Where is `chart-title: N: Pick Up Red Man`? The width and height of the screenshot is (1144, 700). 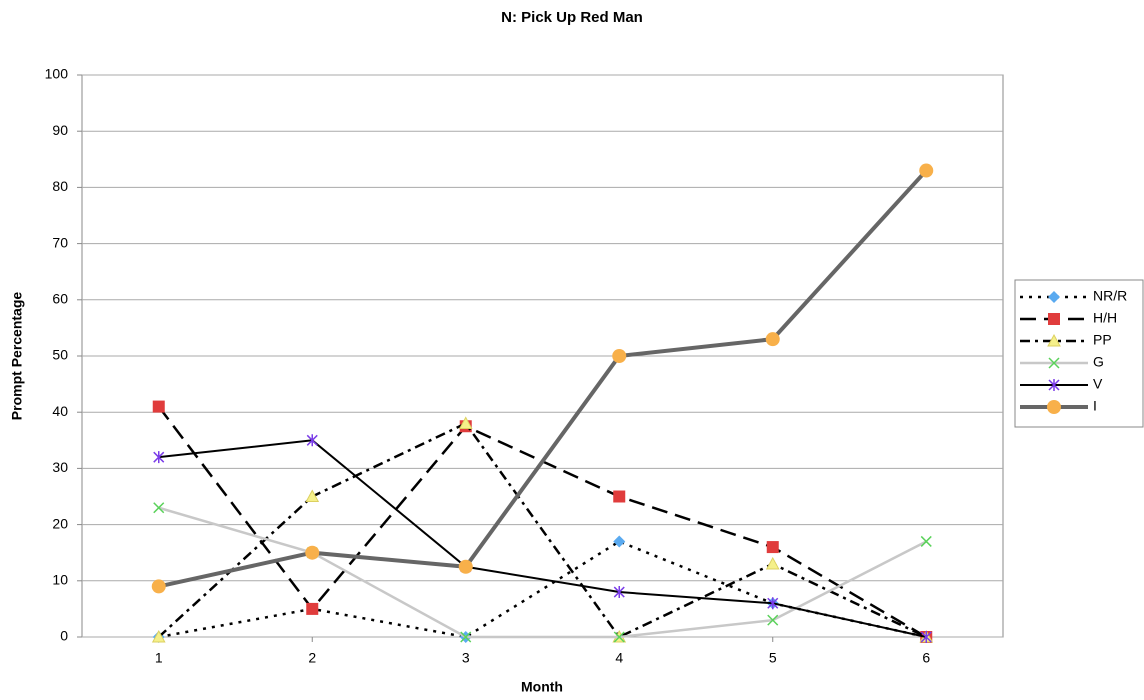 chart-title: N: Pick Up Red Man is located at coordinates (572, 17).